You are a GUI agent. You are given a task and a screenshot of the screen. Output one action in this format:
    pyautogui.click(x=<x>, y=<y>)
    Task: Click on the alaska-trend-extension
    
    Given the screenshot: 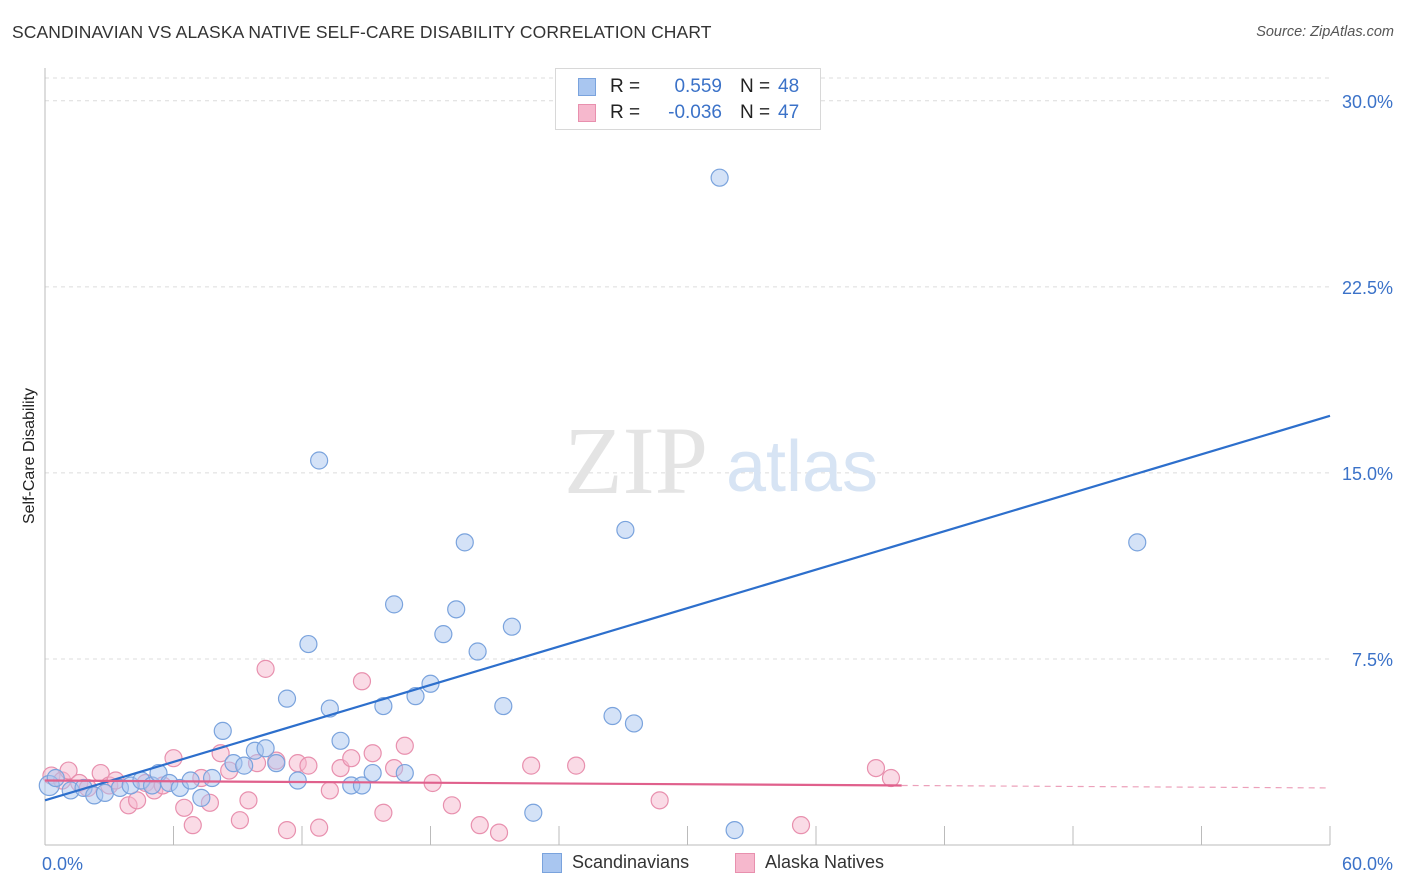 What is the action you would take?
    pyautogui.click(x=1116, y=786)
    